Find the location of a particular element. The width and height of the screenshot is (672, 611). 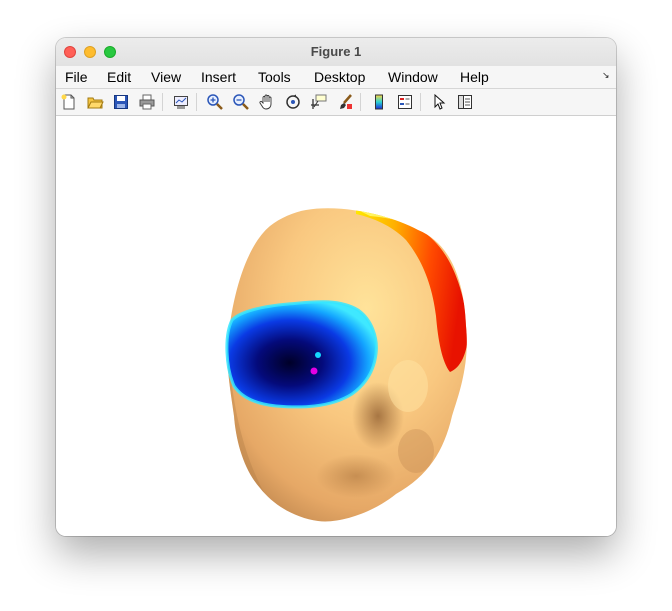

close-button is located at coordinates (70, 52).